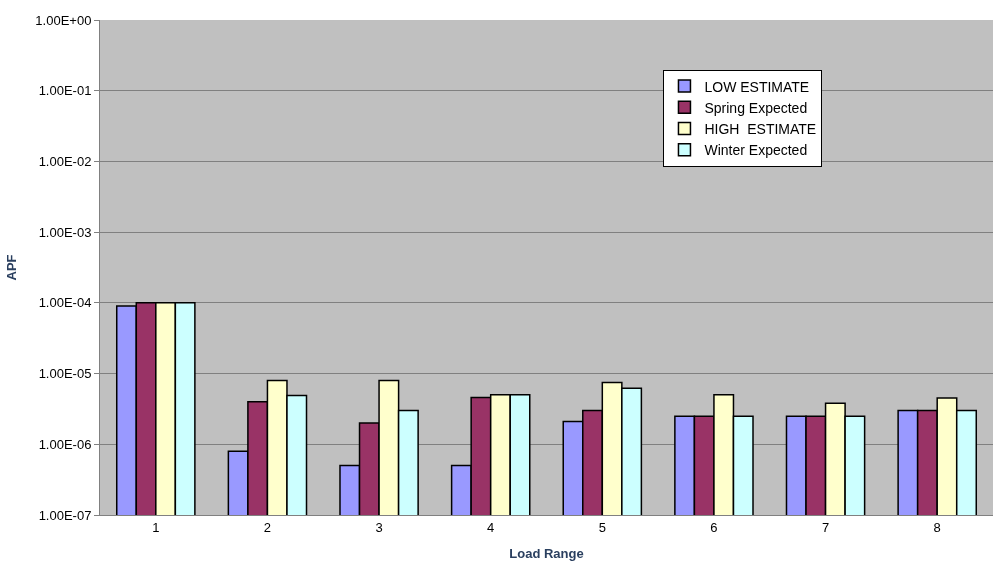 Image resolution: width=1003 pixels, height=585 pixels. I want to click on y-tick-label: 1.00E-01, so click(65, 91).